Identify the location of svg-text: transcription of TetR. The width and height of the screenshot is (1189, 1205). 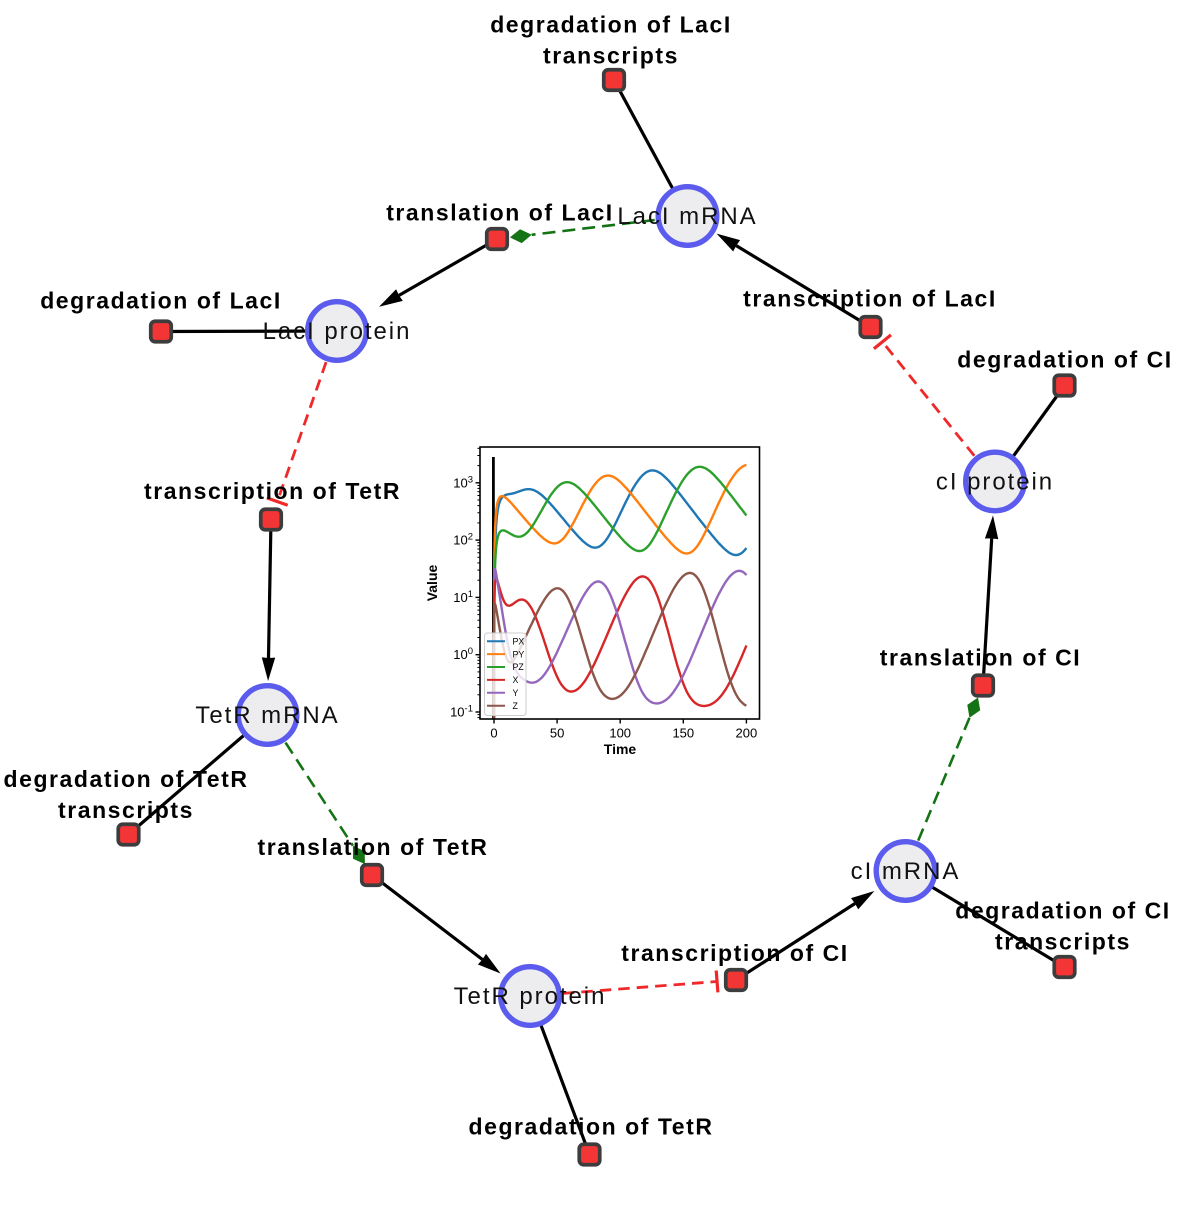
(272, 491).